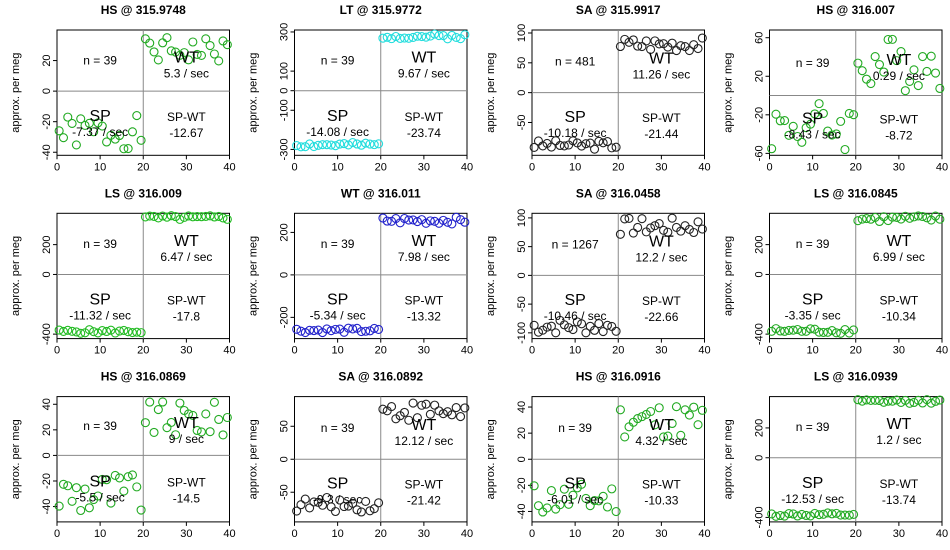  I want to click on spwt-value: -17.8, so click(187, 317).